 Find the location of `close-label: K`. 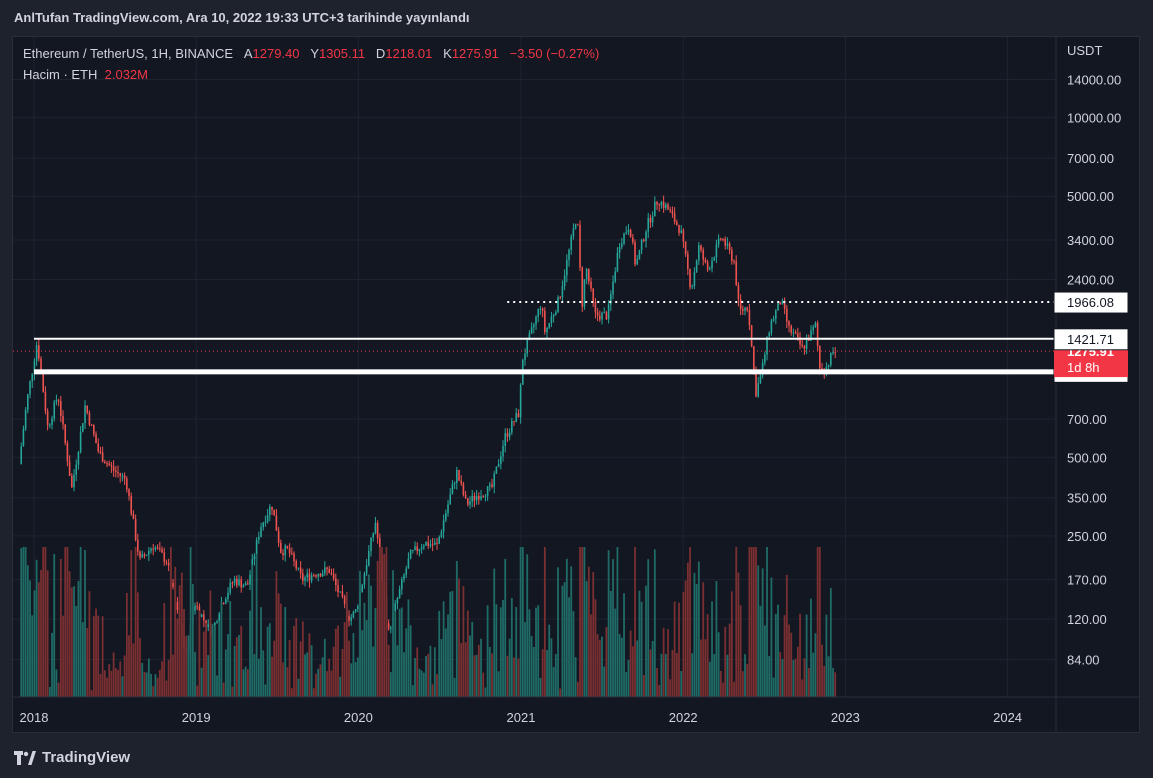

close-label: K is located at coordinates (447, 53).